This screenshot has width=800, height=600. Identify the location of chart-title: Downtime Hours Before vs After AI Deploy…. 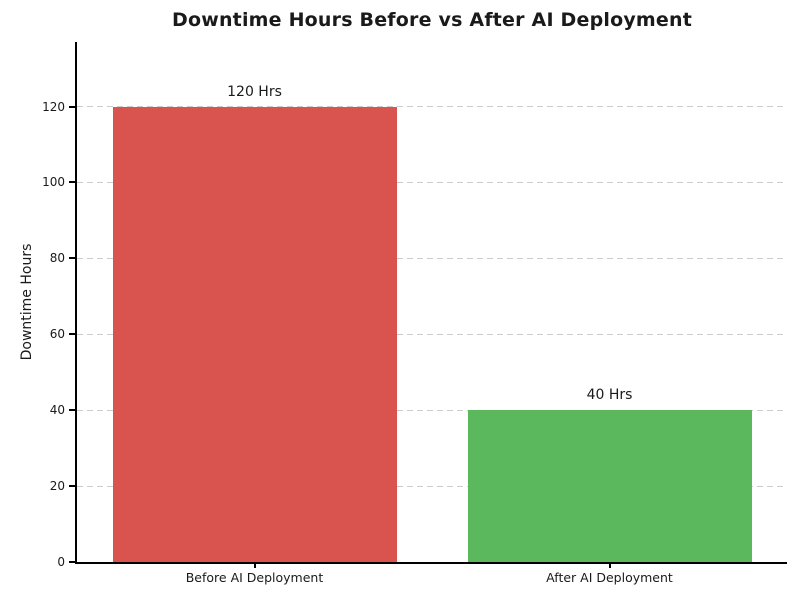
(432, 20).